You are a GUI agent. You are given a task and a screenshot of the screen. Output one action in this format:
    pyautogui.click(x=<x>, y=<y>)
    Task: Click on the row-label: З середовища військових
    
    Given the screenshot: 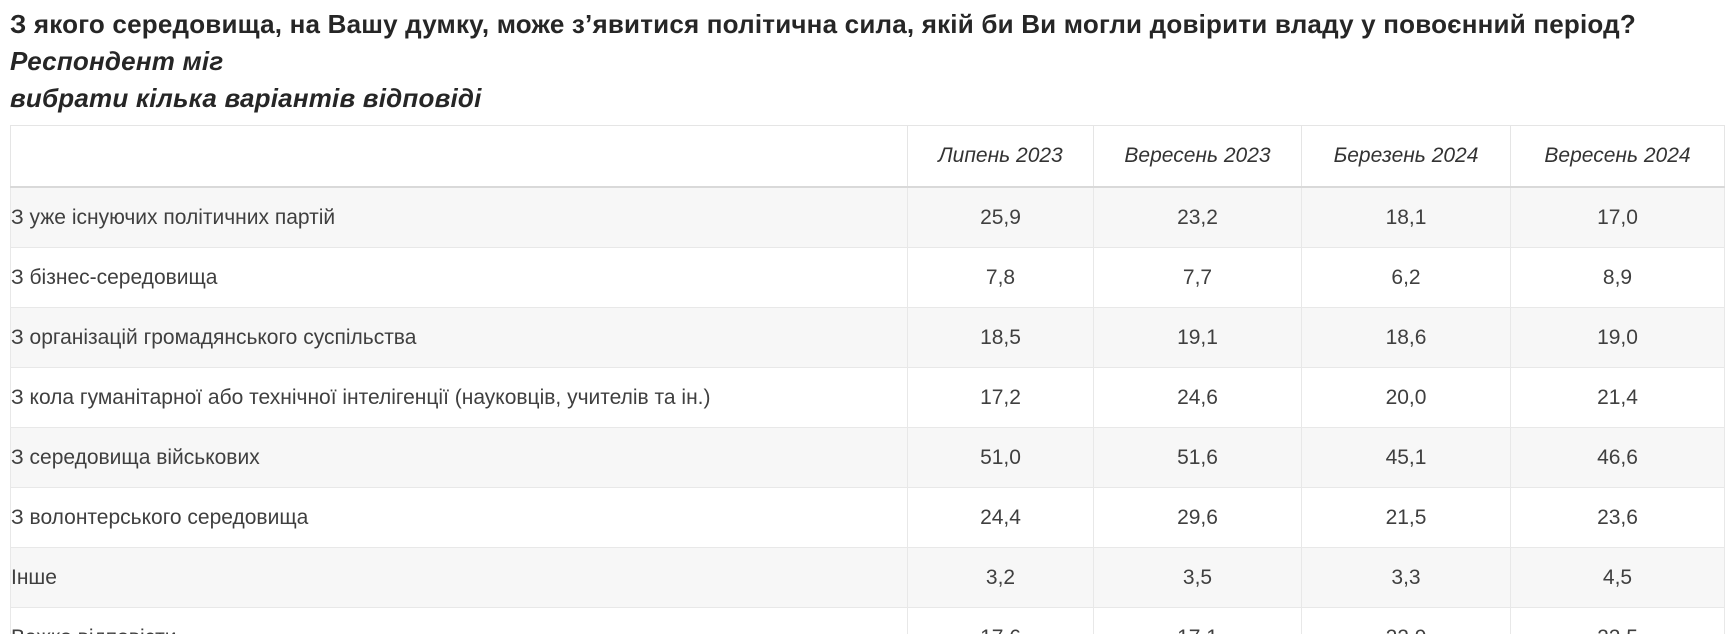 What is the action you would take?
    pyautogui.click(x=459, y=457)
    